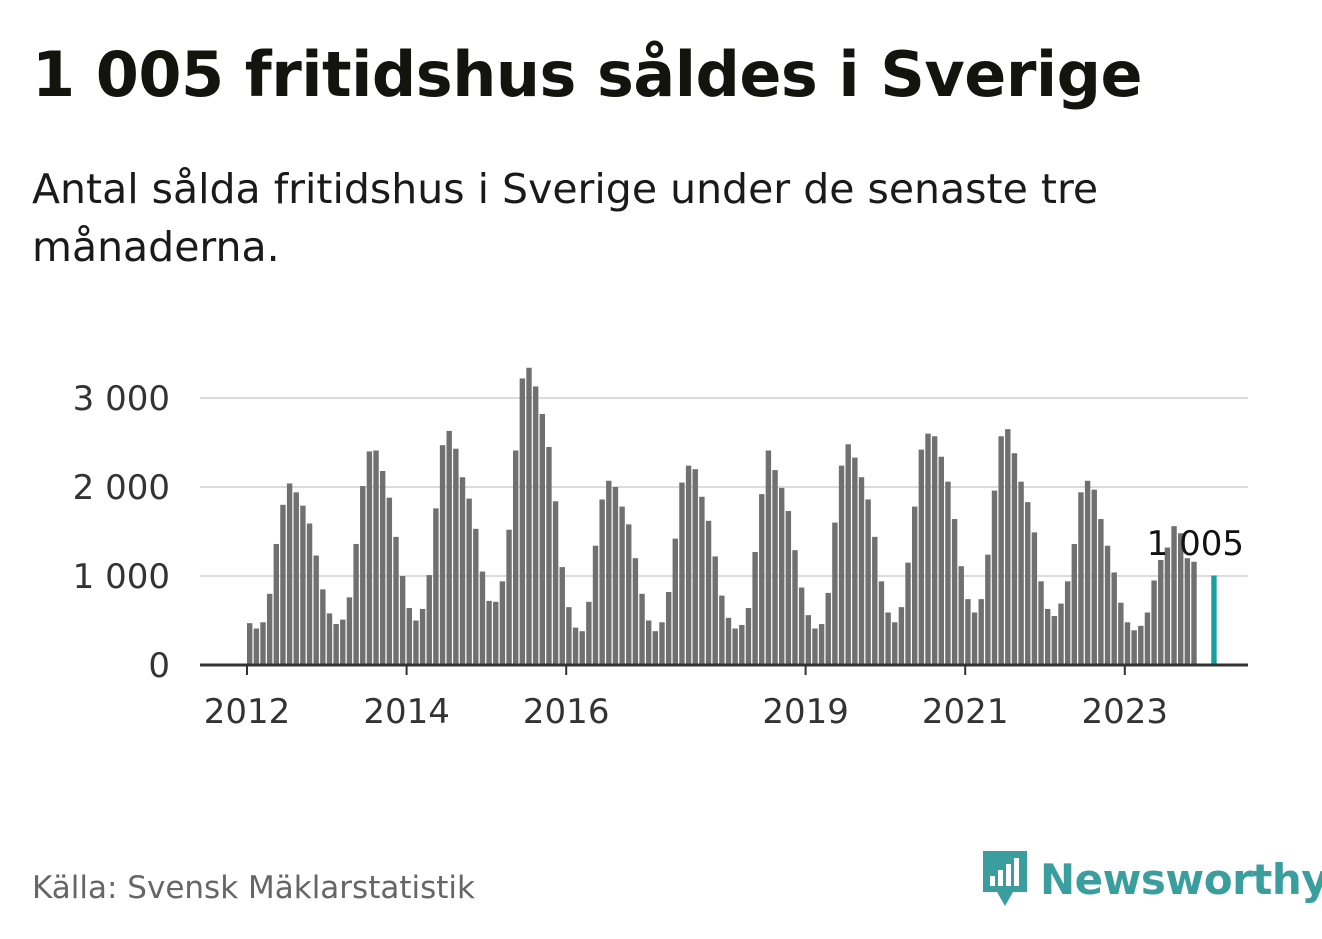 Image resolution: width=1322 pixels, height=939 pixels. What do you see at coordinates (253, 888) in the screenshot?
I see `source-note: Källa: Svensk Mäklarstatistik` at bounding box center [253, 888].